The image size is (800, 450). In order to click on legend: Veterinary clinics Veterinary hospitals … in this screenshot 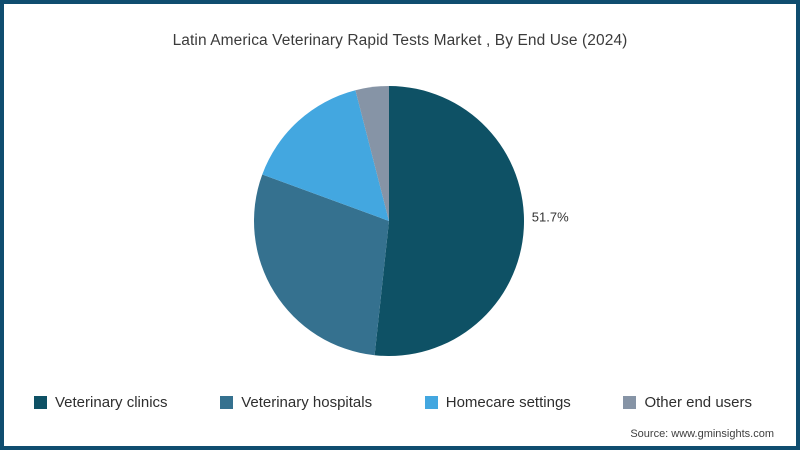, I will do `click(393, 402)`.